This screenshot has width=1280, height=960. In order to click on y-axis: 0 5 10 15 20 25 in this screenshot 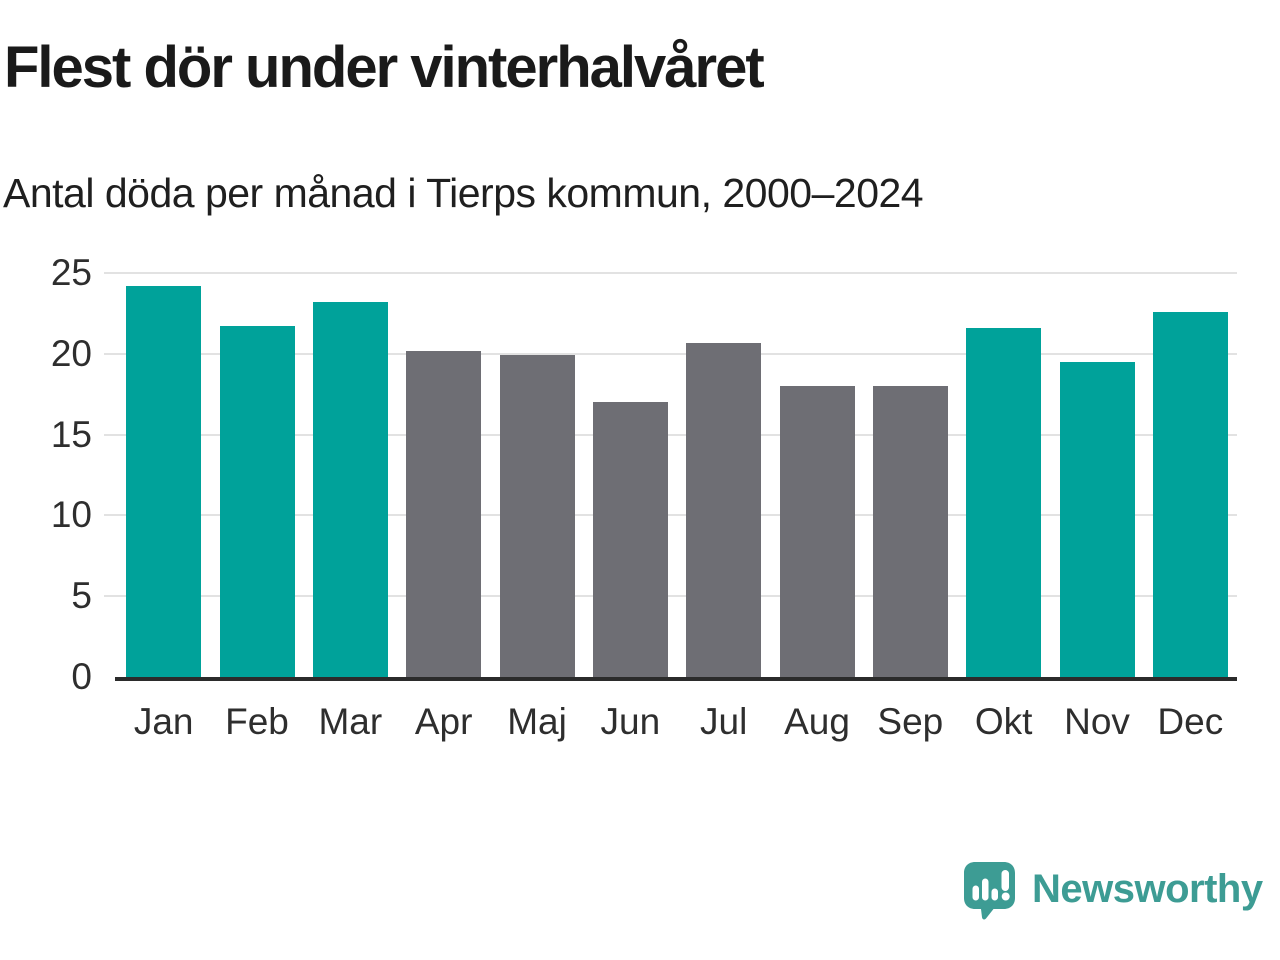, I will do `click(60, 474)`.